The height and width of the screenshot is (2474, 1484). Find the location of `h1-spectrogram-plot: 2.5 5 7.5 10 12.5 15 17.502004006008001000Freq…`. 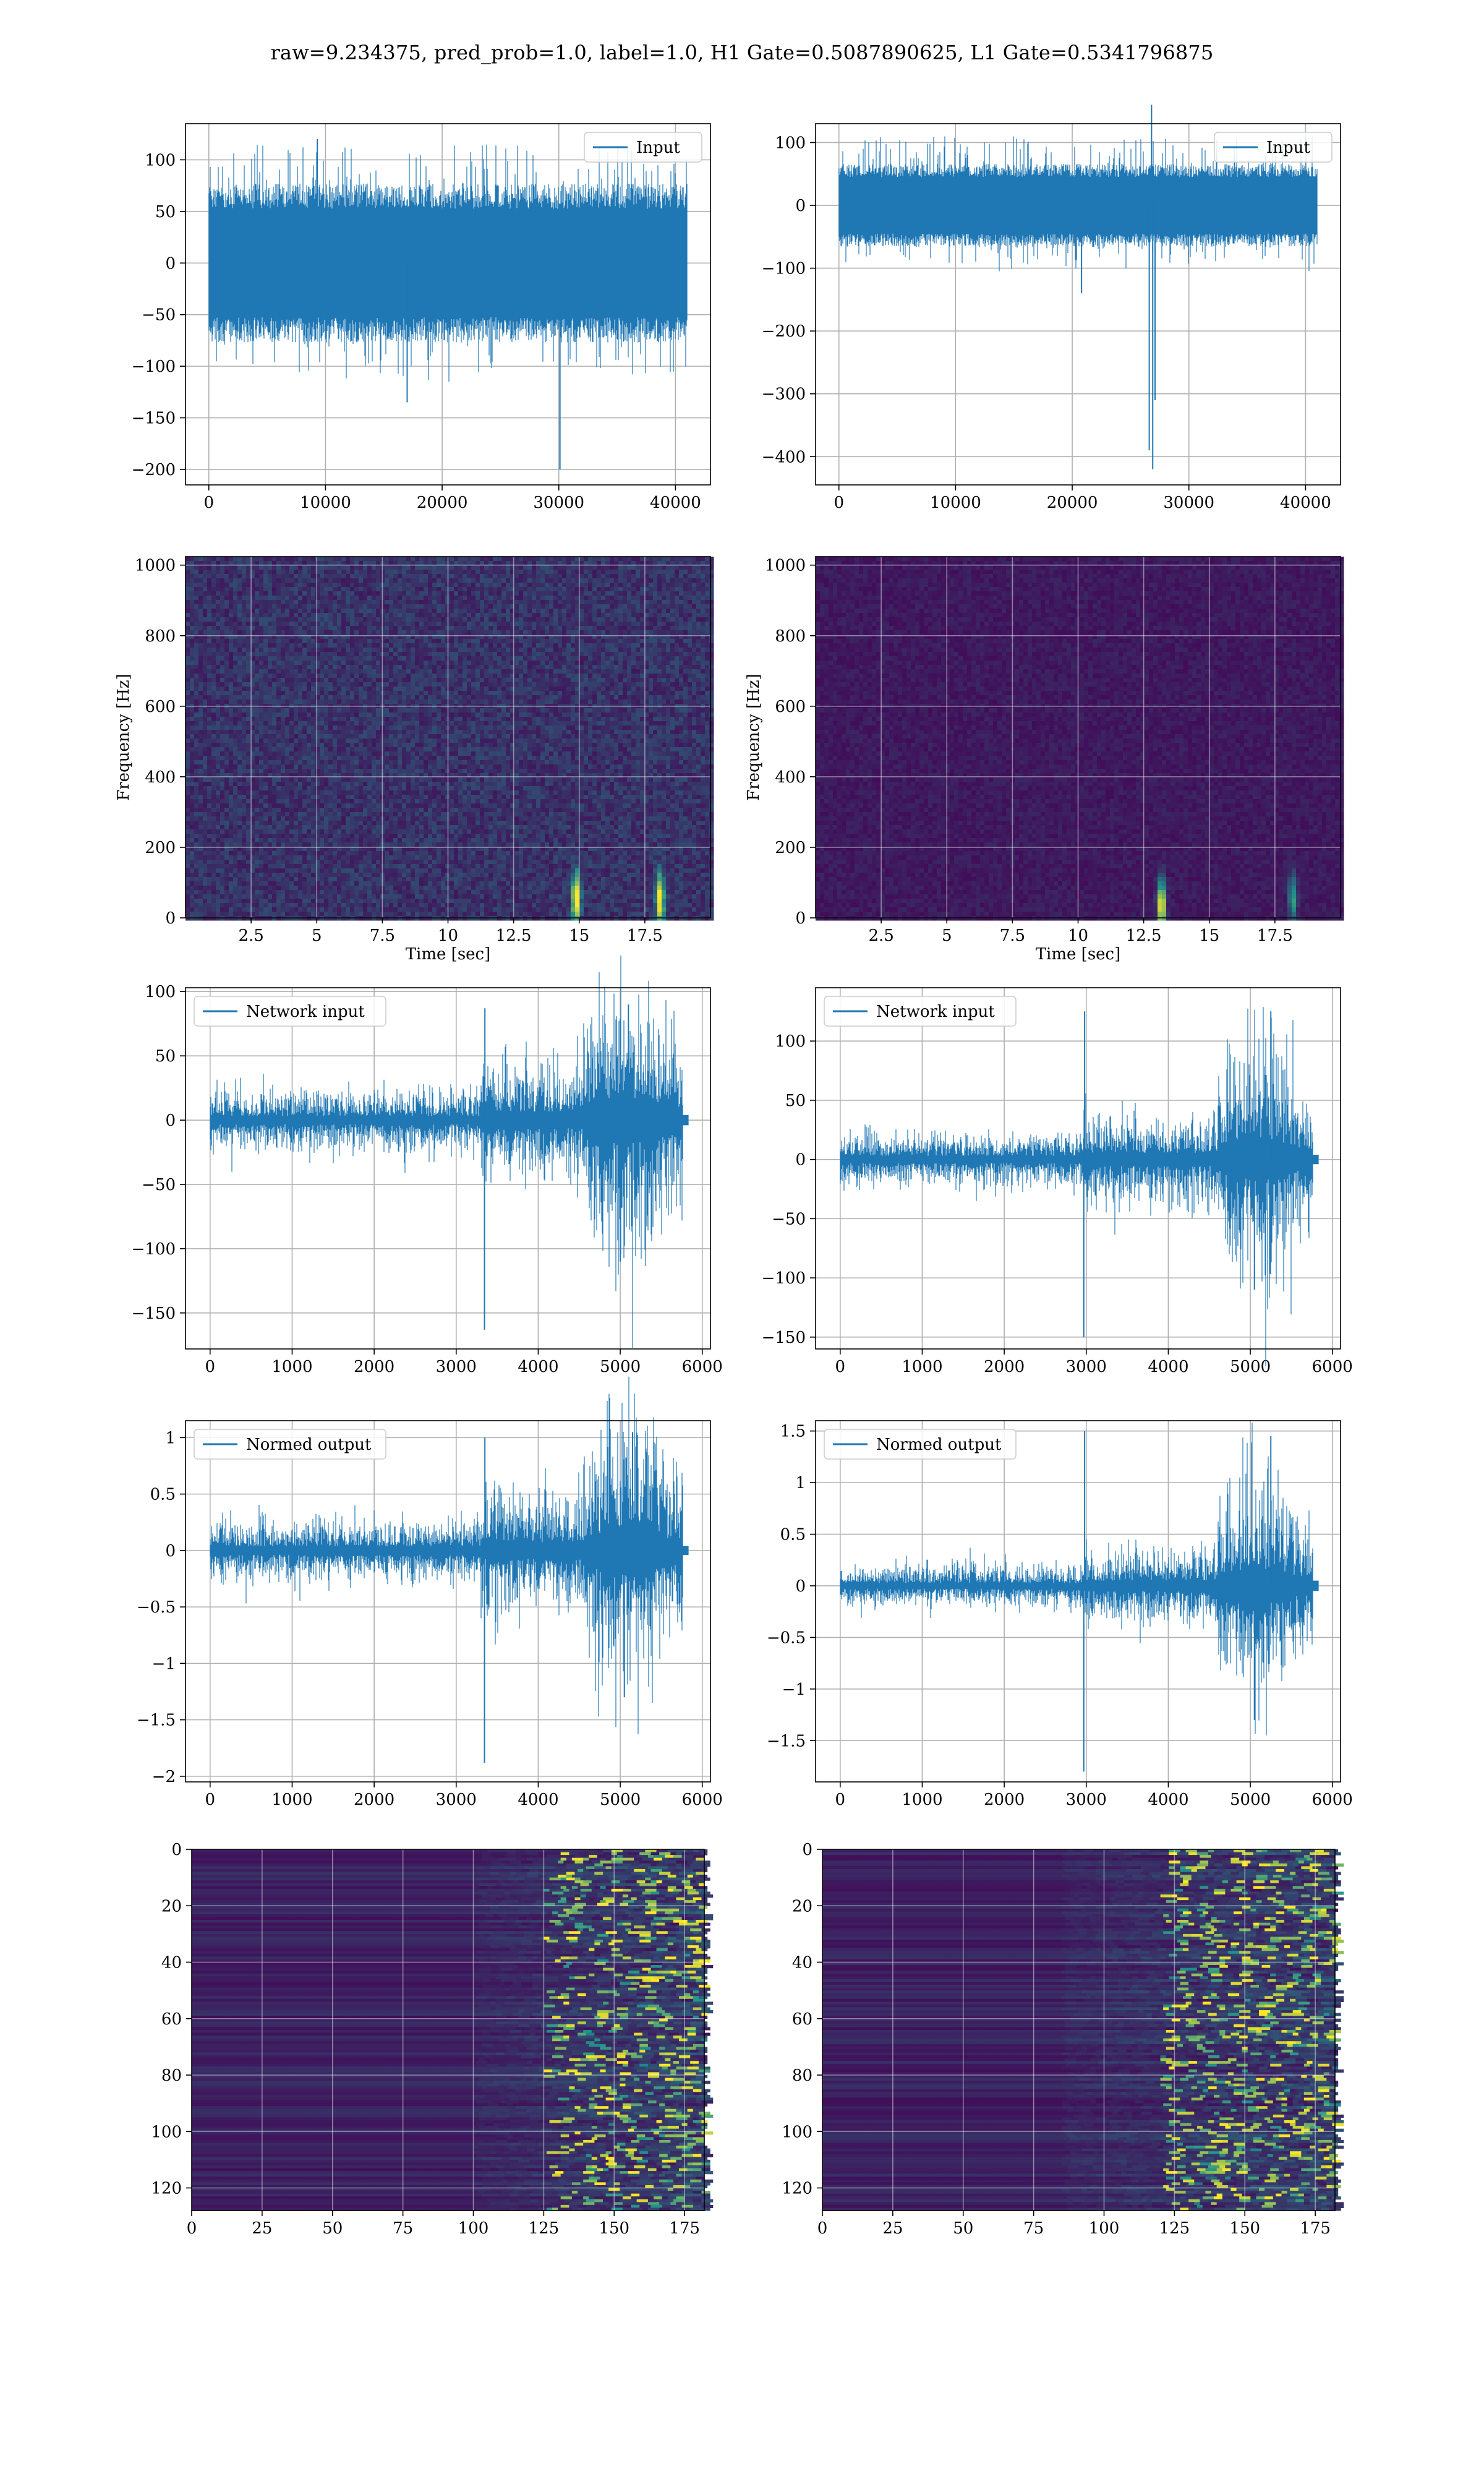

h1-spectrogram-plot: 2.5 5 7.5 10 12.5 15 17.502004006008001000Freq… is located at coordinates (414, 761).